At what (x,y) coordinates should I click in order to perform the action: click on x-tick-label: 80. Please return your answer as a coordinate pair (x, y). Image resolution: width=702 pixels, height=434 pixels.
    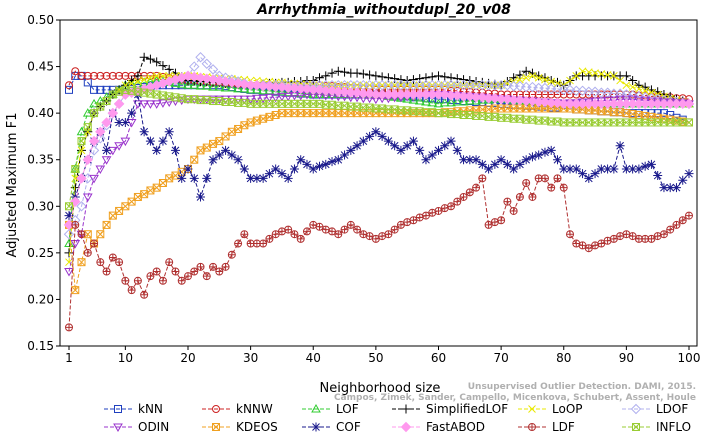
    Looking at the image, I should click on (563, 358).